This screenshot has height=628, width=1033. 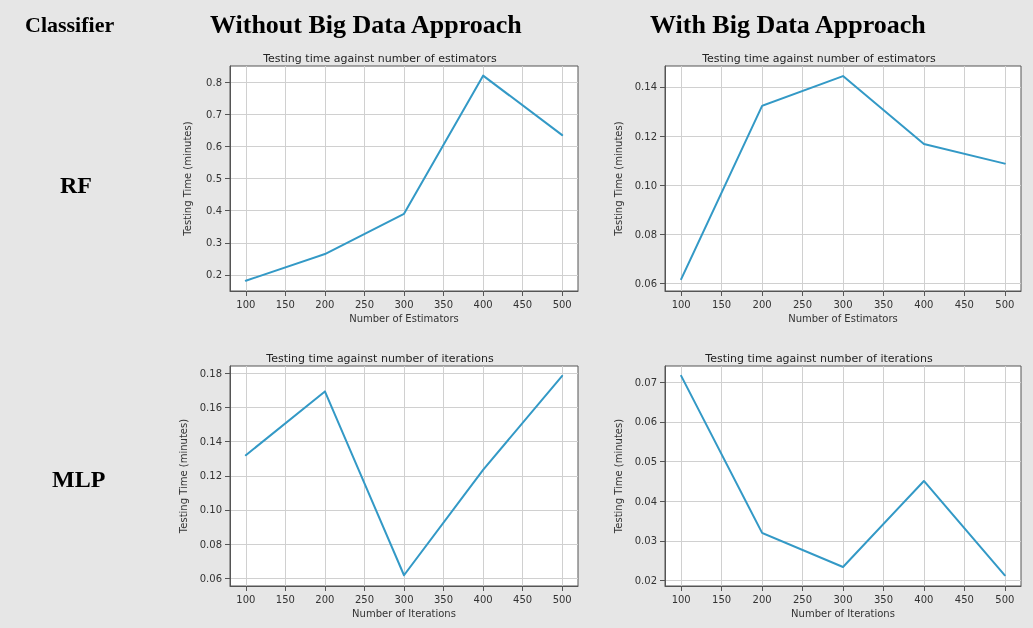 What do you see at coordinates (645, 501) in the screenshot?
I see `y-tick-label: 0.04` at bounding box center [645, 501].